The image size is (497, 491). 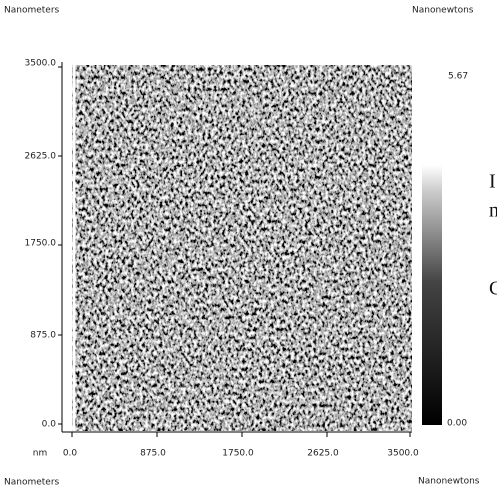 I want to click on colorbar-max: 5.67, so click(x=458, y=77).